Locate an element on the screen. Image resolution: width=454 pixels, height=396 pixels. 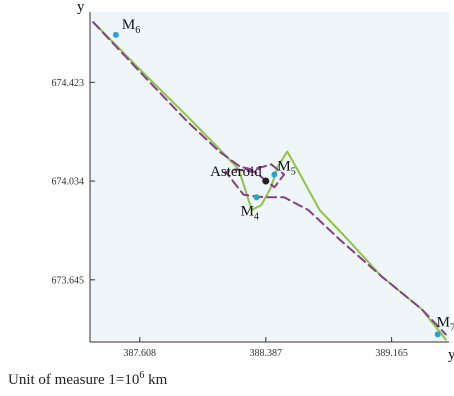
x-tick-label: 389.165 is located at coordinates (391, 353).